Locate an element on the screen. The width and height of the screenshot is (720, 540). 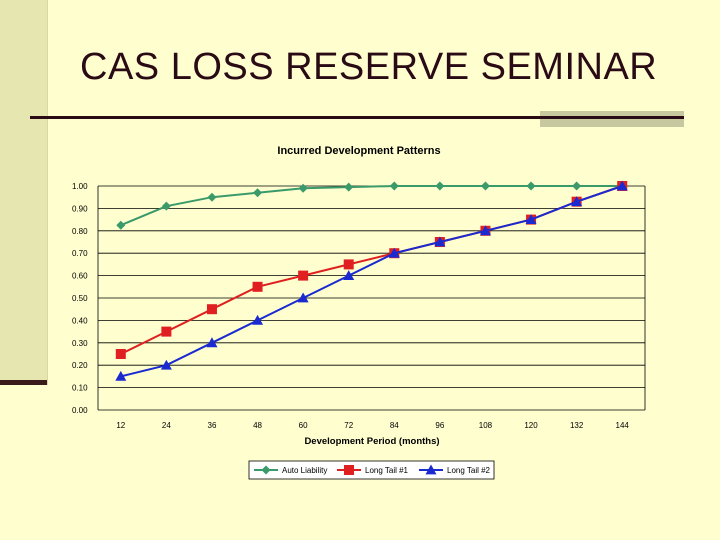
legend-box is located at coordinates (371, 470).